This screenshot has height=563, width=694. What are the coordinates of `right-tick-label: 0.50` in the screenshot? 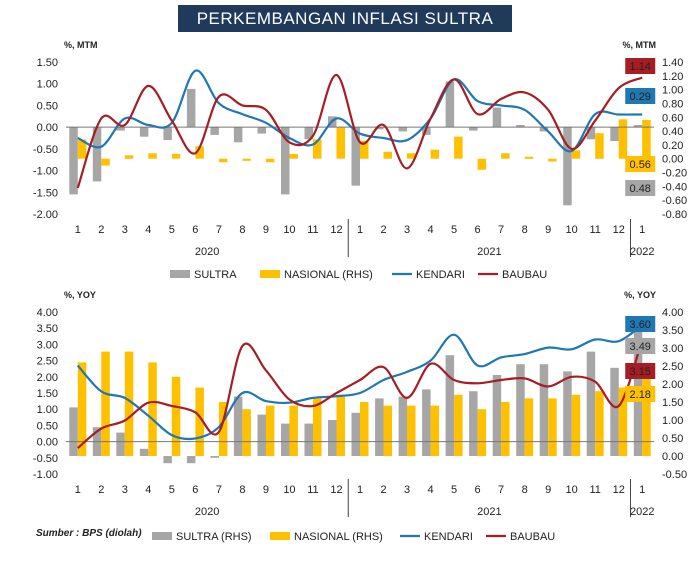 It's located at (672, 439).